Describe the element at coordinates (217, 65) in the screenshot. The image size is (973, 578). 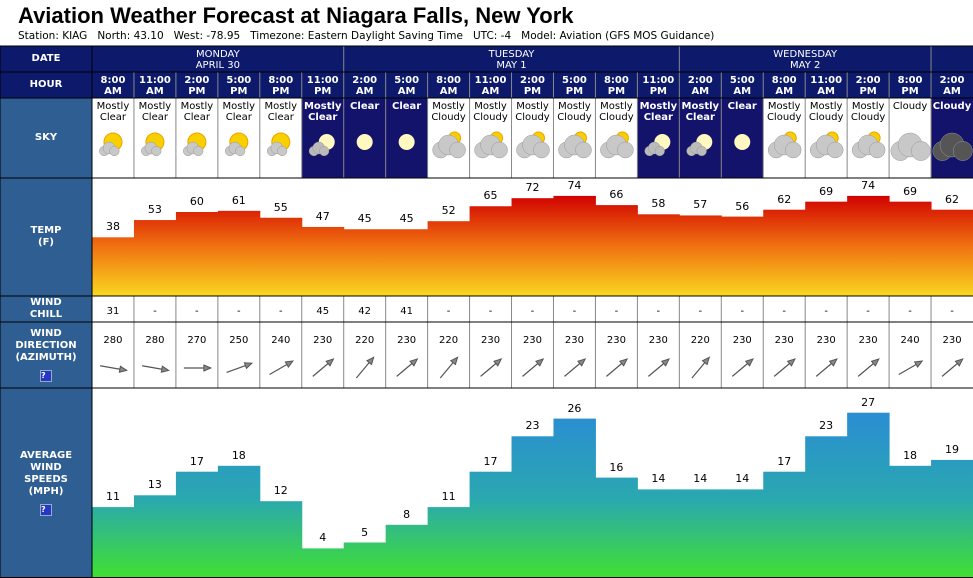
I see `day-date: APRIL 30` at that location.